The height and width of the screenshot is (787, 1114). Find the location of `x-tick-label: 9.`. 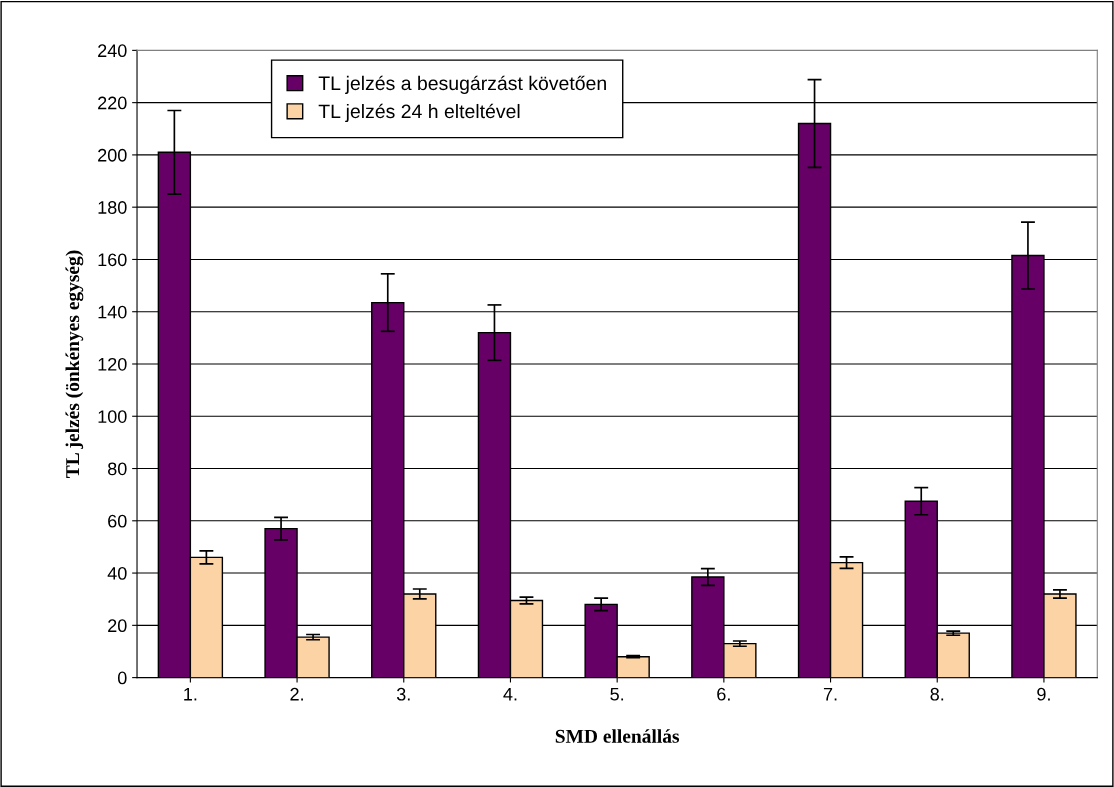

x-tick-label: 9. is located at coordinates (1043, 694).